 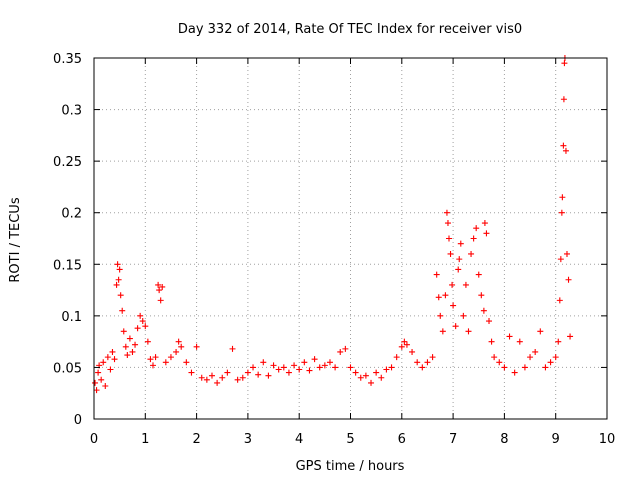 What do you see at coordinates (145, 439) in the screenshot?
I see `x-tick-label: 1` at bounding box center [145, 439].